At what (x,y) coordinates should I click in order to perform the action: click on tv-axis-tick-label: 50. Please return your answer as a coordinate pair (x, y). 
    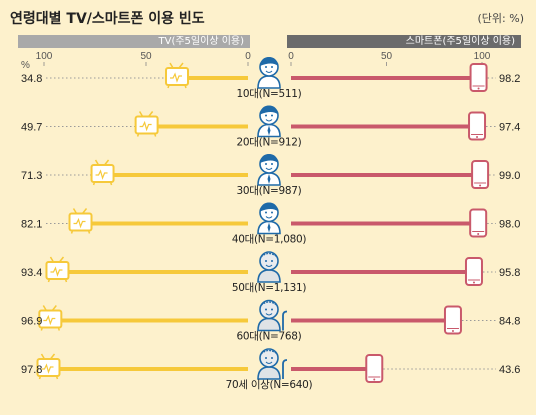
    Looking at the image, I should click on (146, 56).